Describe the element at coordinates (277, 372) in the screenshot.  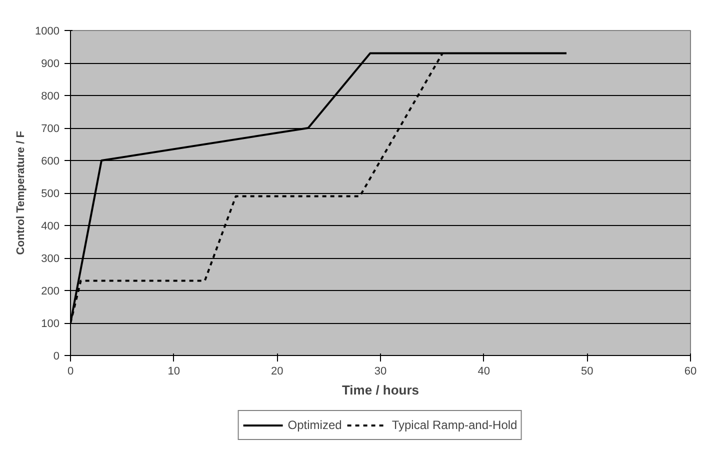
I see `x-tick-label: 20` at that location.